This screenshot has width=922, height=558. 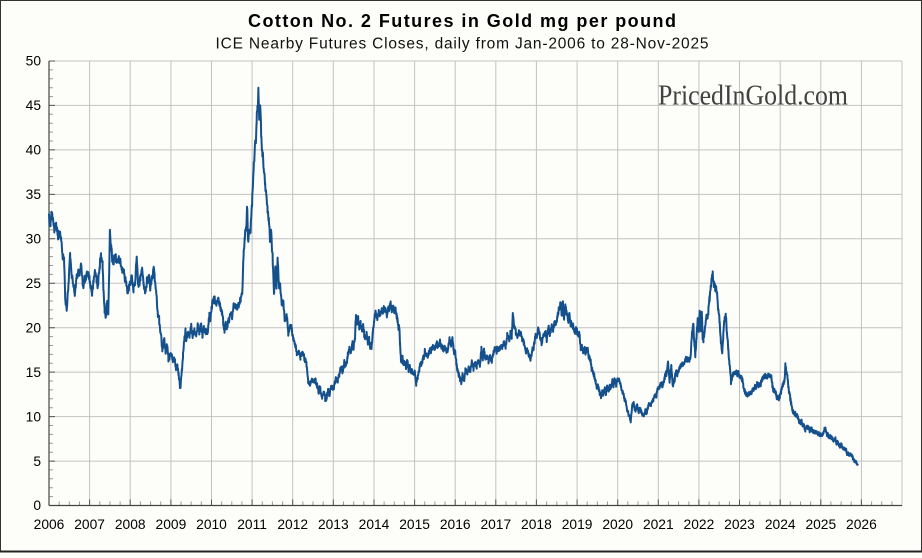 What do you see at coordinates (780, 524) in the screenshot?
I see `svg-text: 2024` at bounding box center [780, 524].